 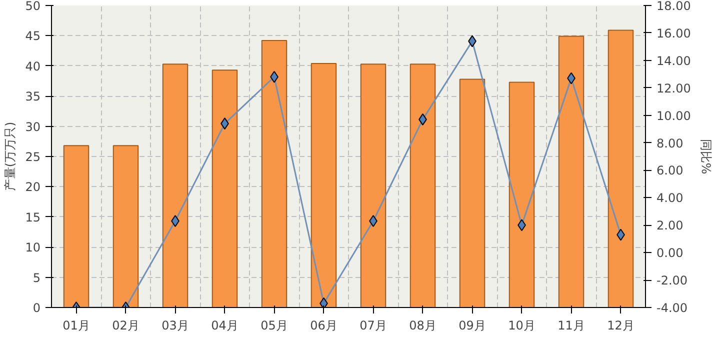 I want to click on y-tick-label: 20, so click(x=33, y=187).